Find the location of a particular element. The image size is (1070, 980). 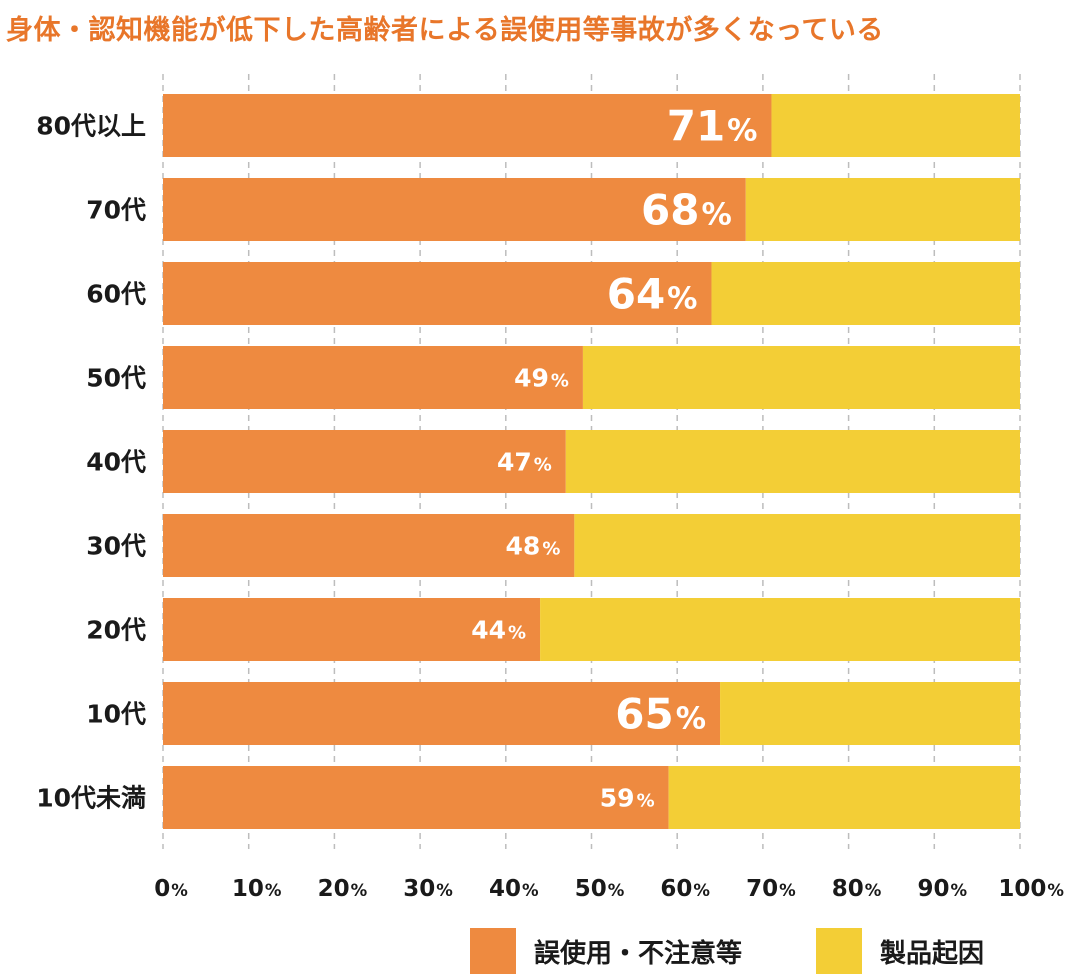

x-tick-label: 40% is located at coordinates (514, 889).